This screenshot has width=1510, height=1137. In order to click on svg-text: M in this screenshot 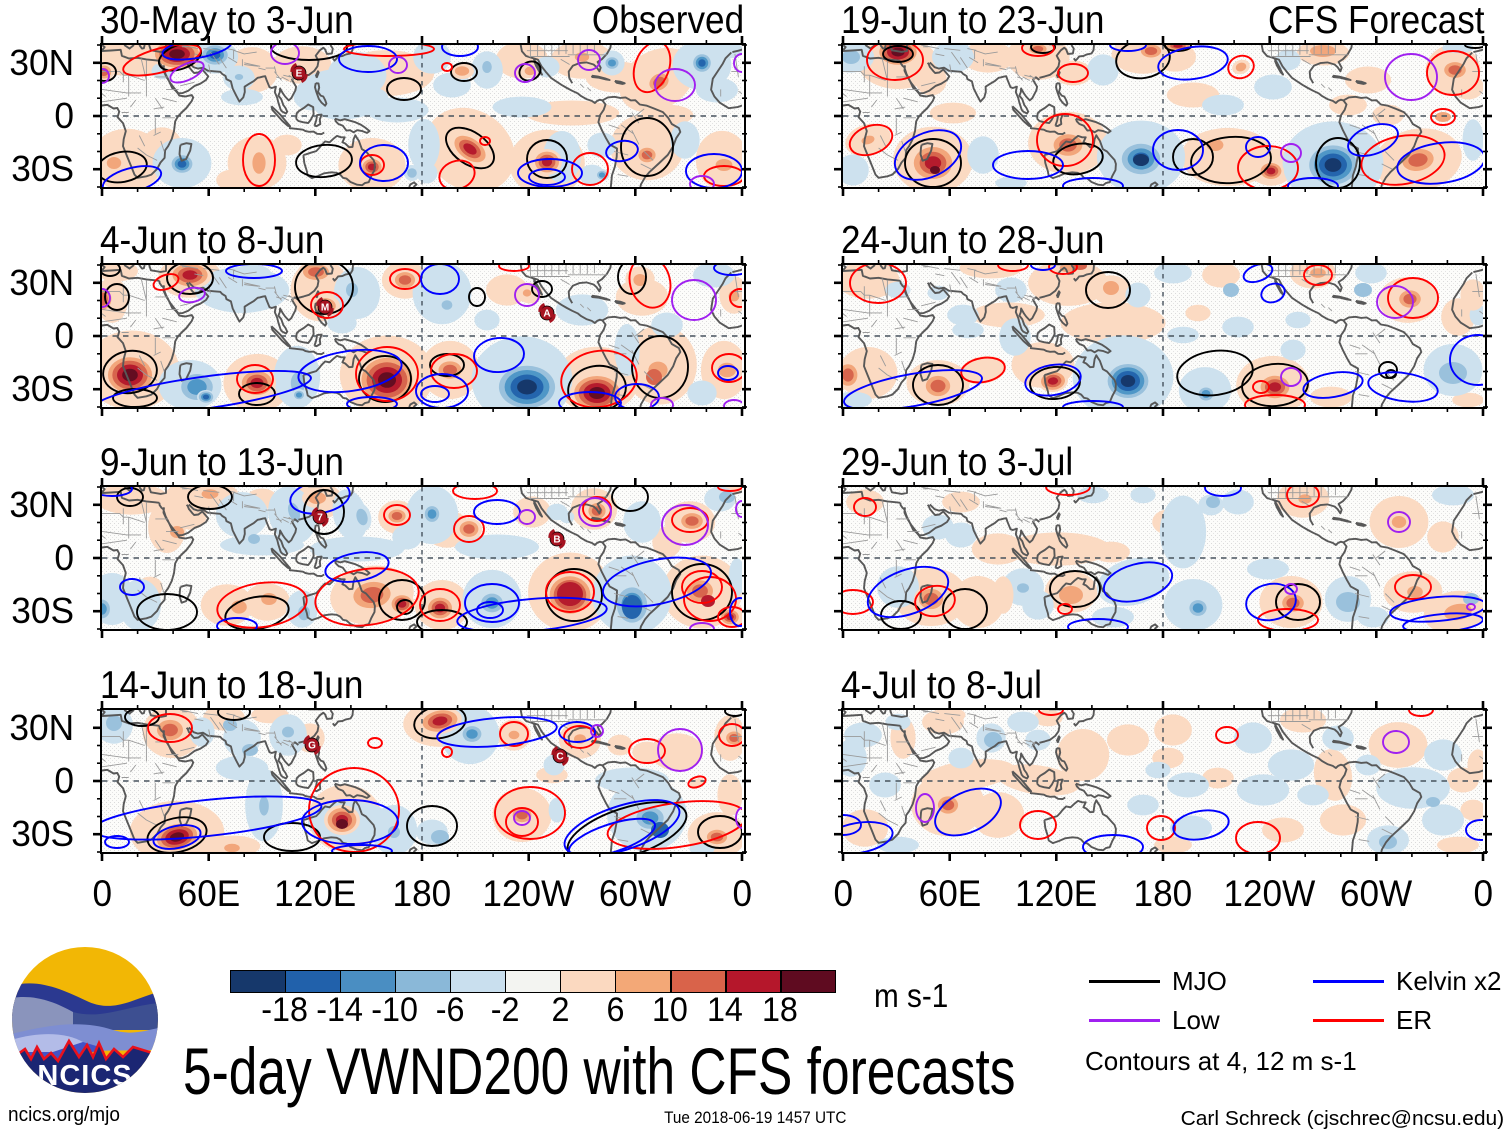, I will do `click(325, 308)`.